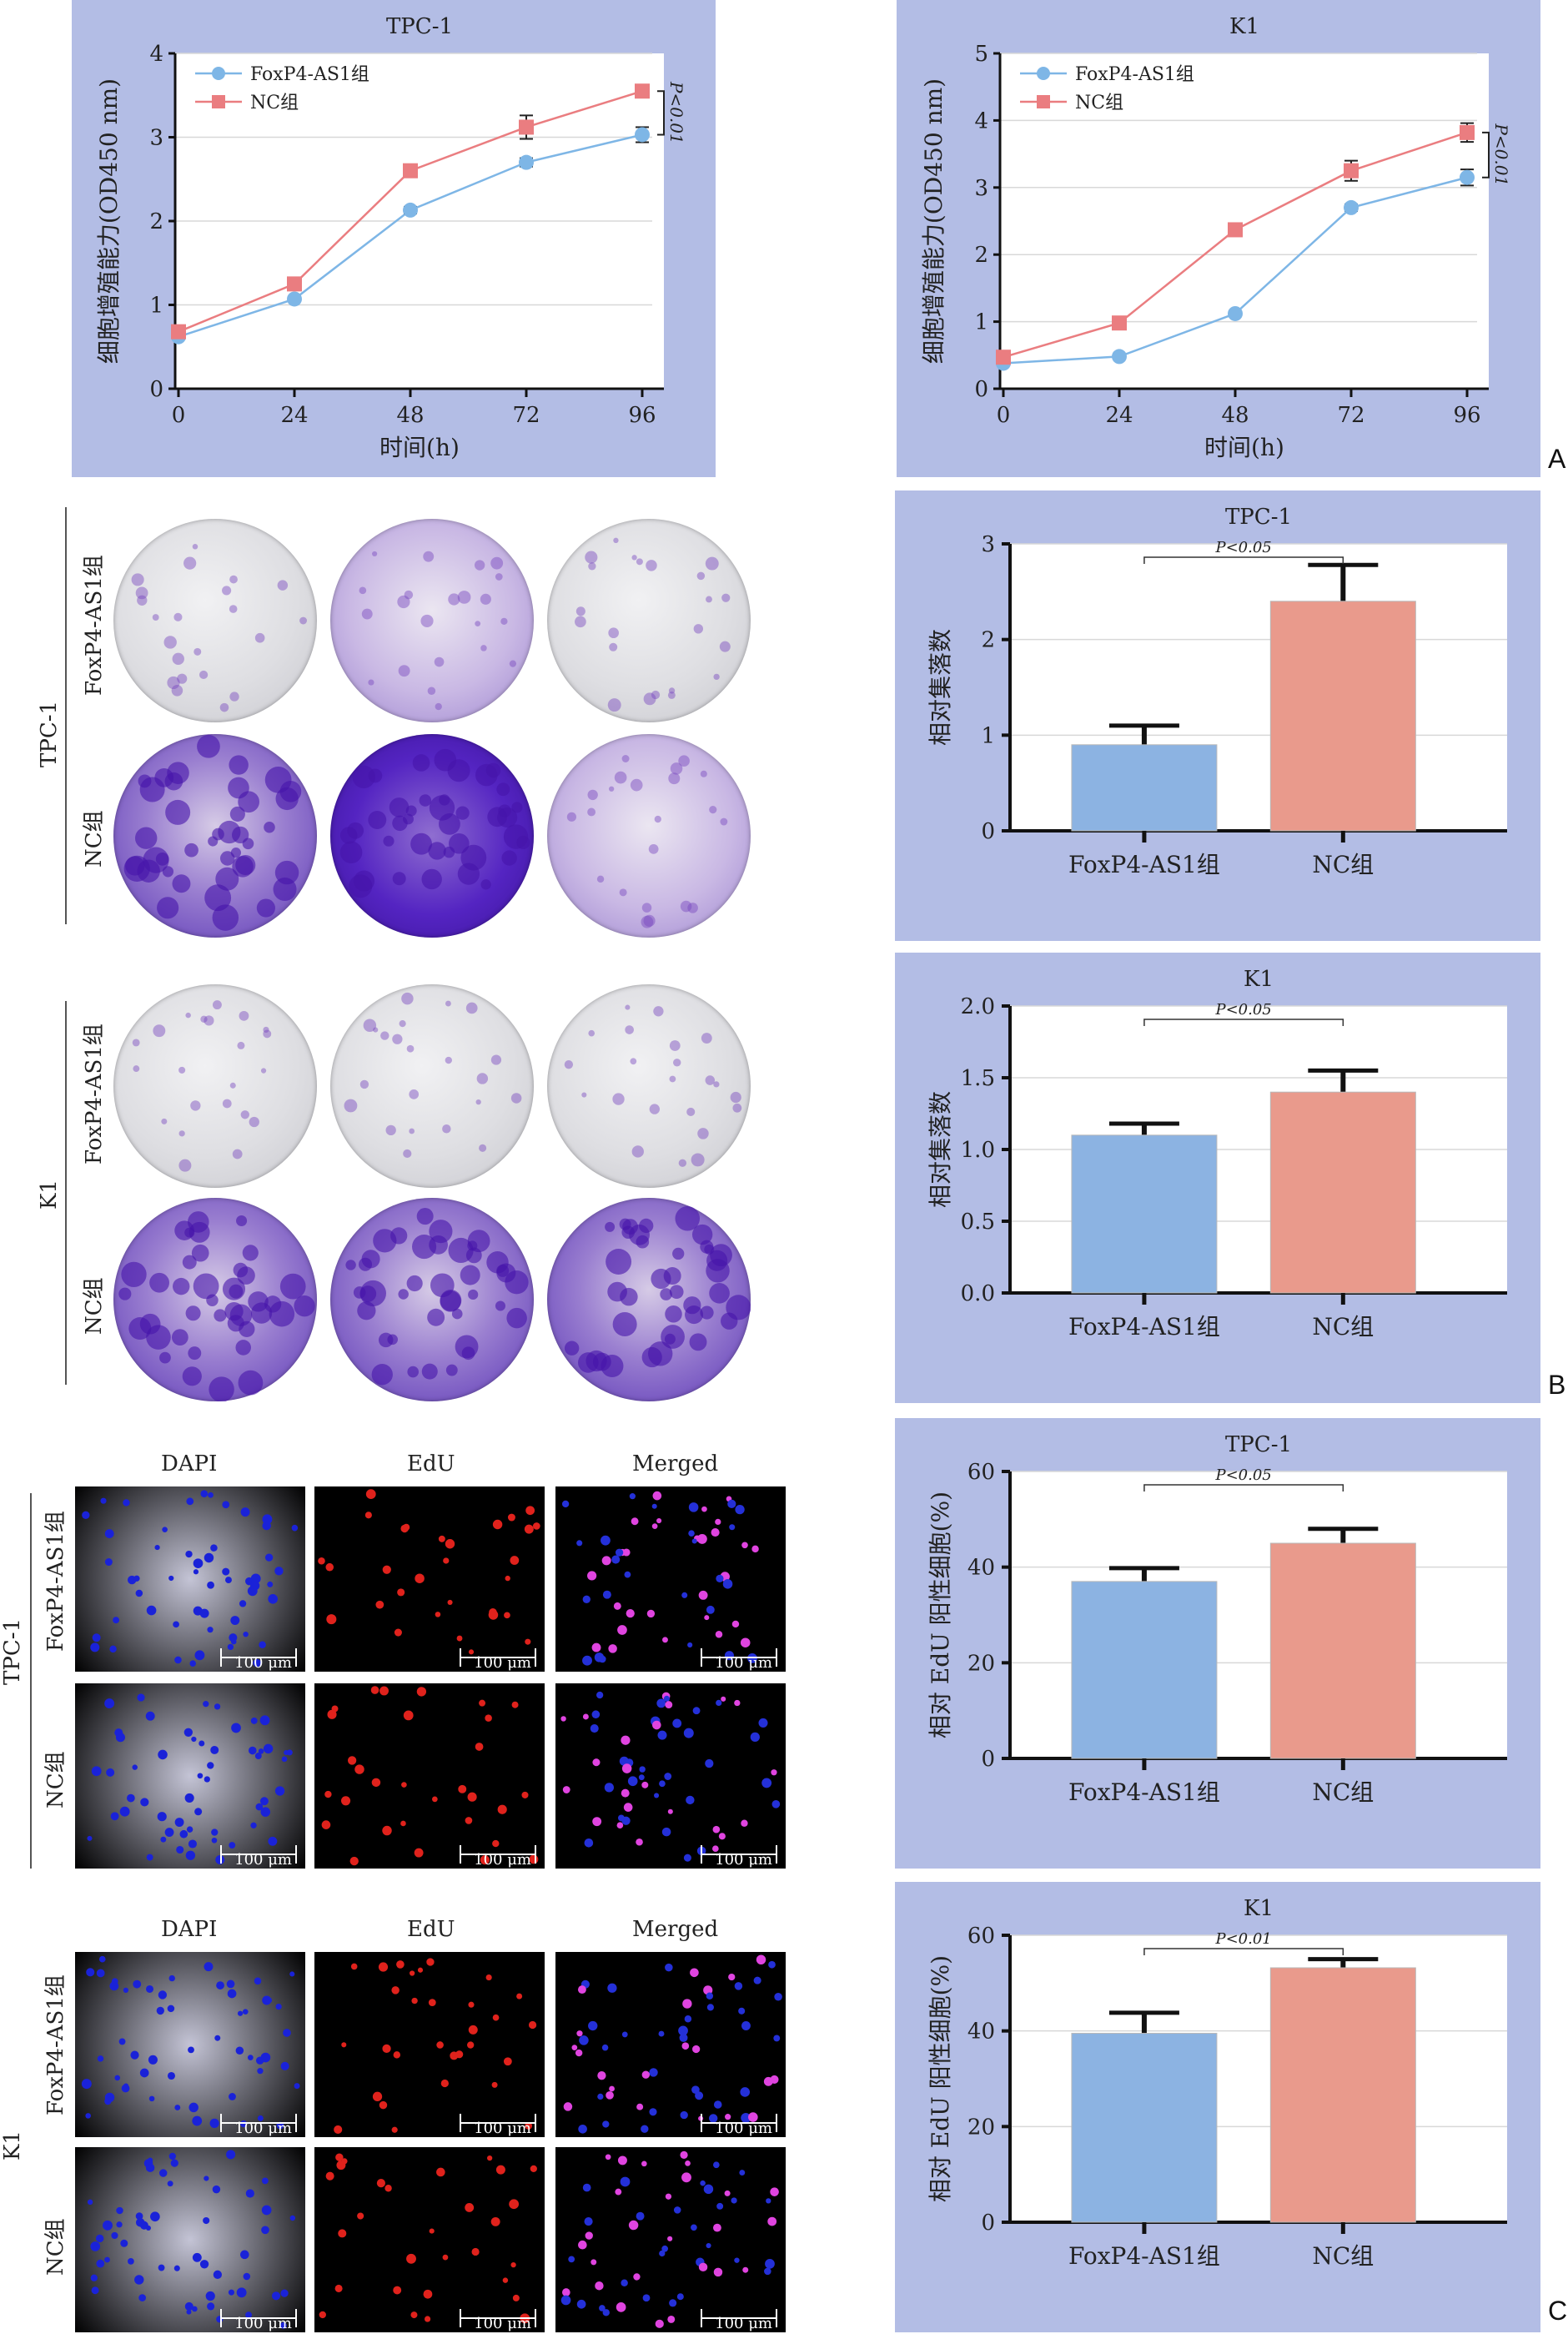 The width and height of the screenshot is (1568, 2334). Describe the element at coordinates (661, 113) in the screenshot. I see `significance-bracket` at that location.